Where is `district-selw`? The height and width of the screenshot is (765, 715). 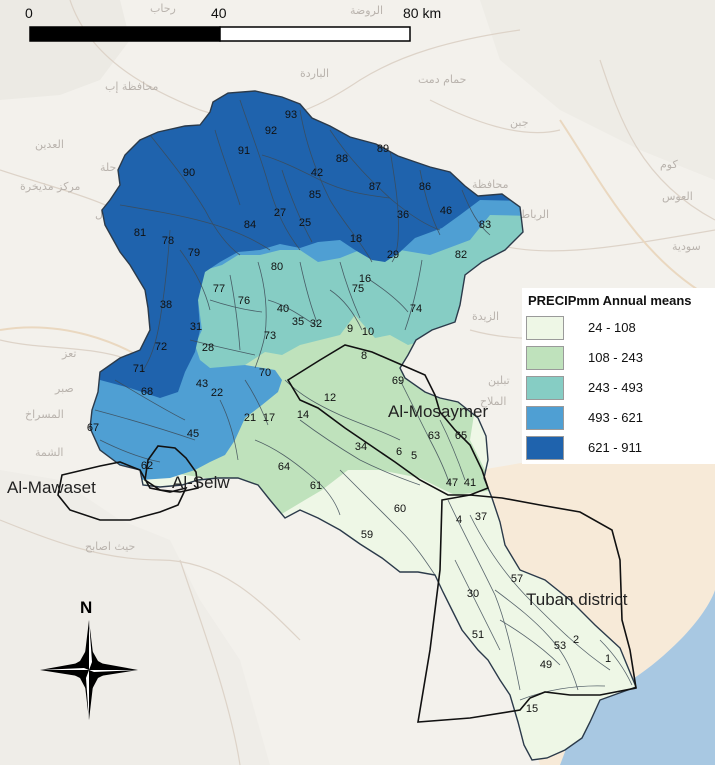
district-selw is located at coordinates (171, 469).